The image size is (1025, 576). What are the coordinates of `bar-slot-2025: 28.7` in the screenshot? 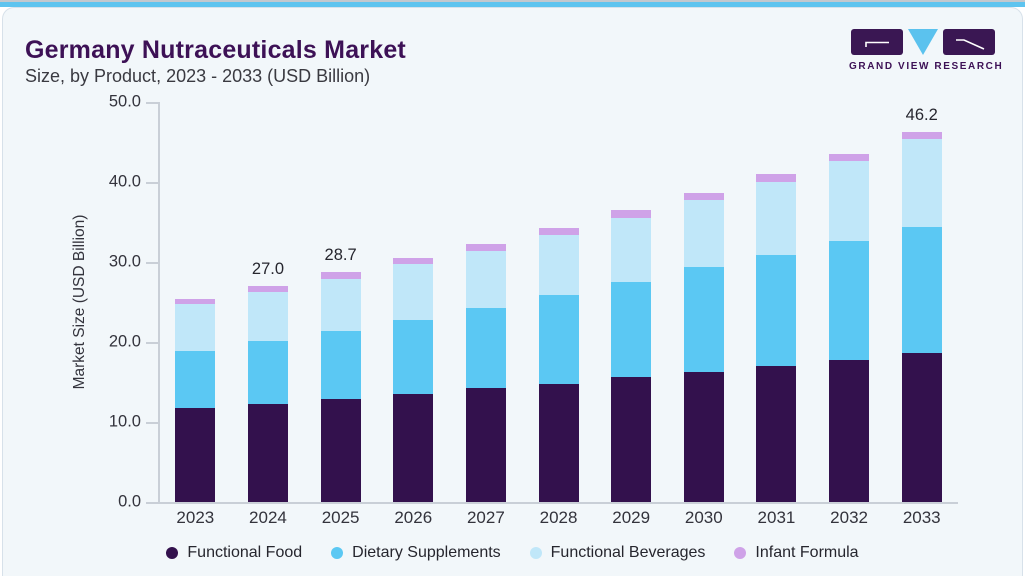 It's located at (340, 302).